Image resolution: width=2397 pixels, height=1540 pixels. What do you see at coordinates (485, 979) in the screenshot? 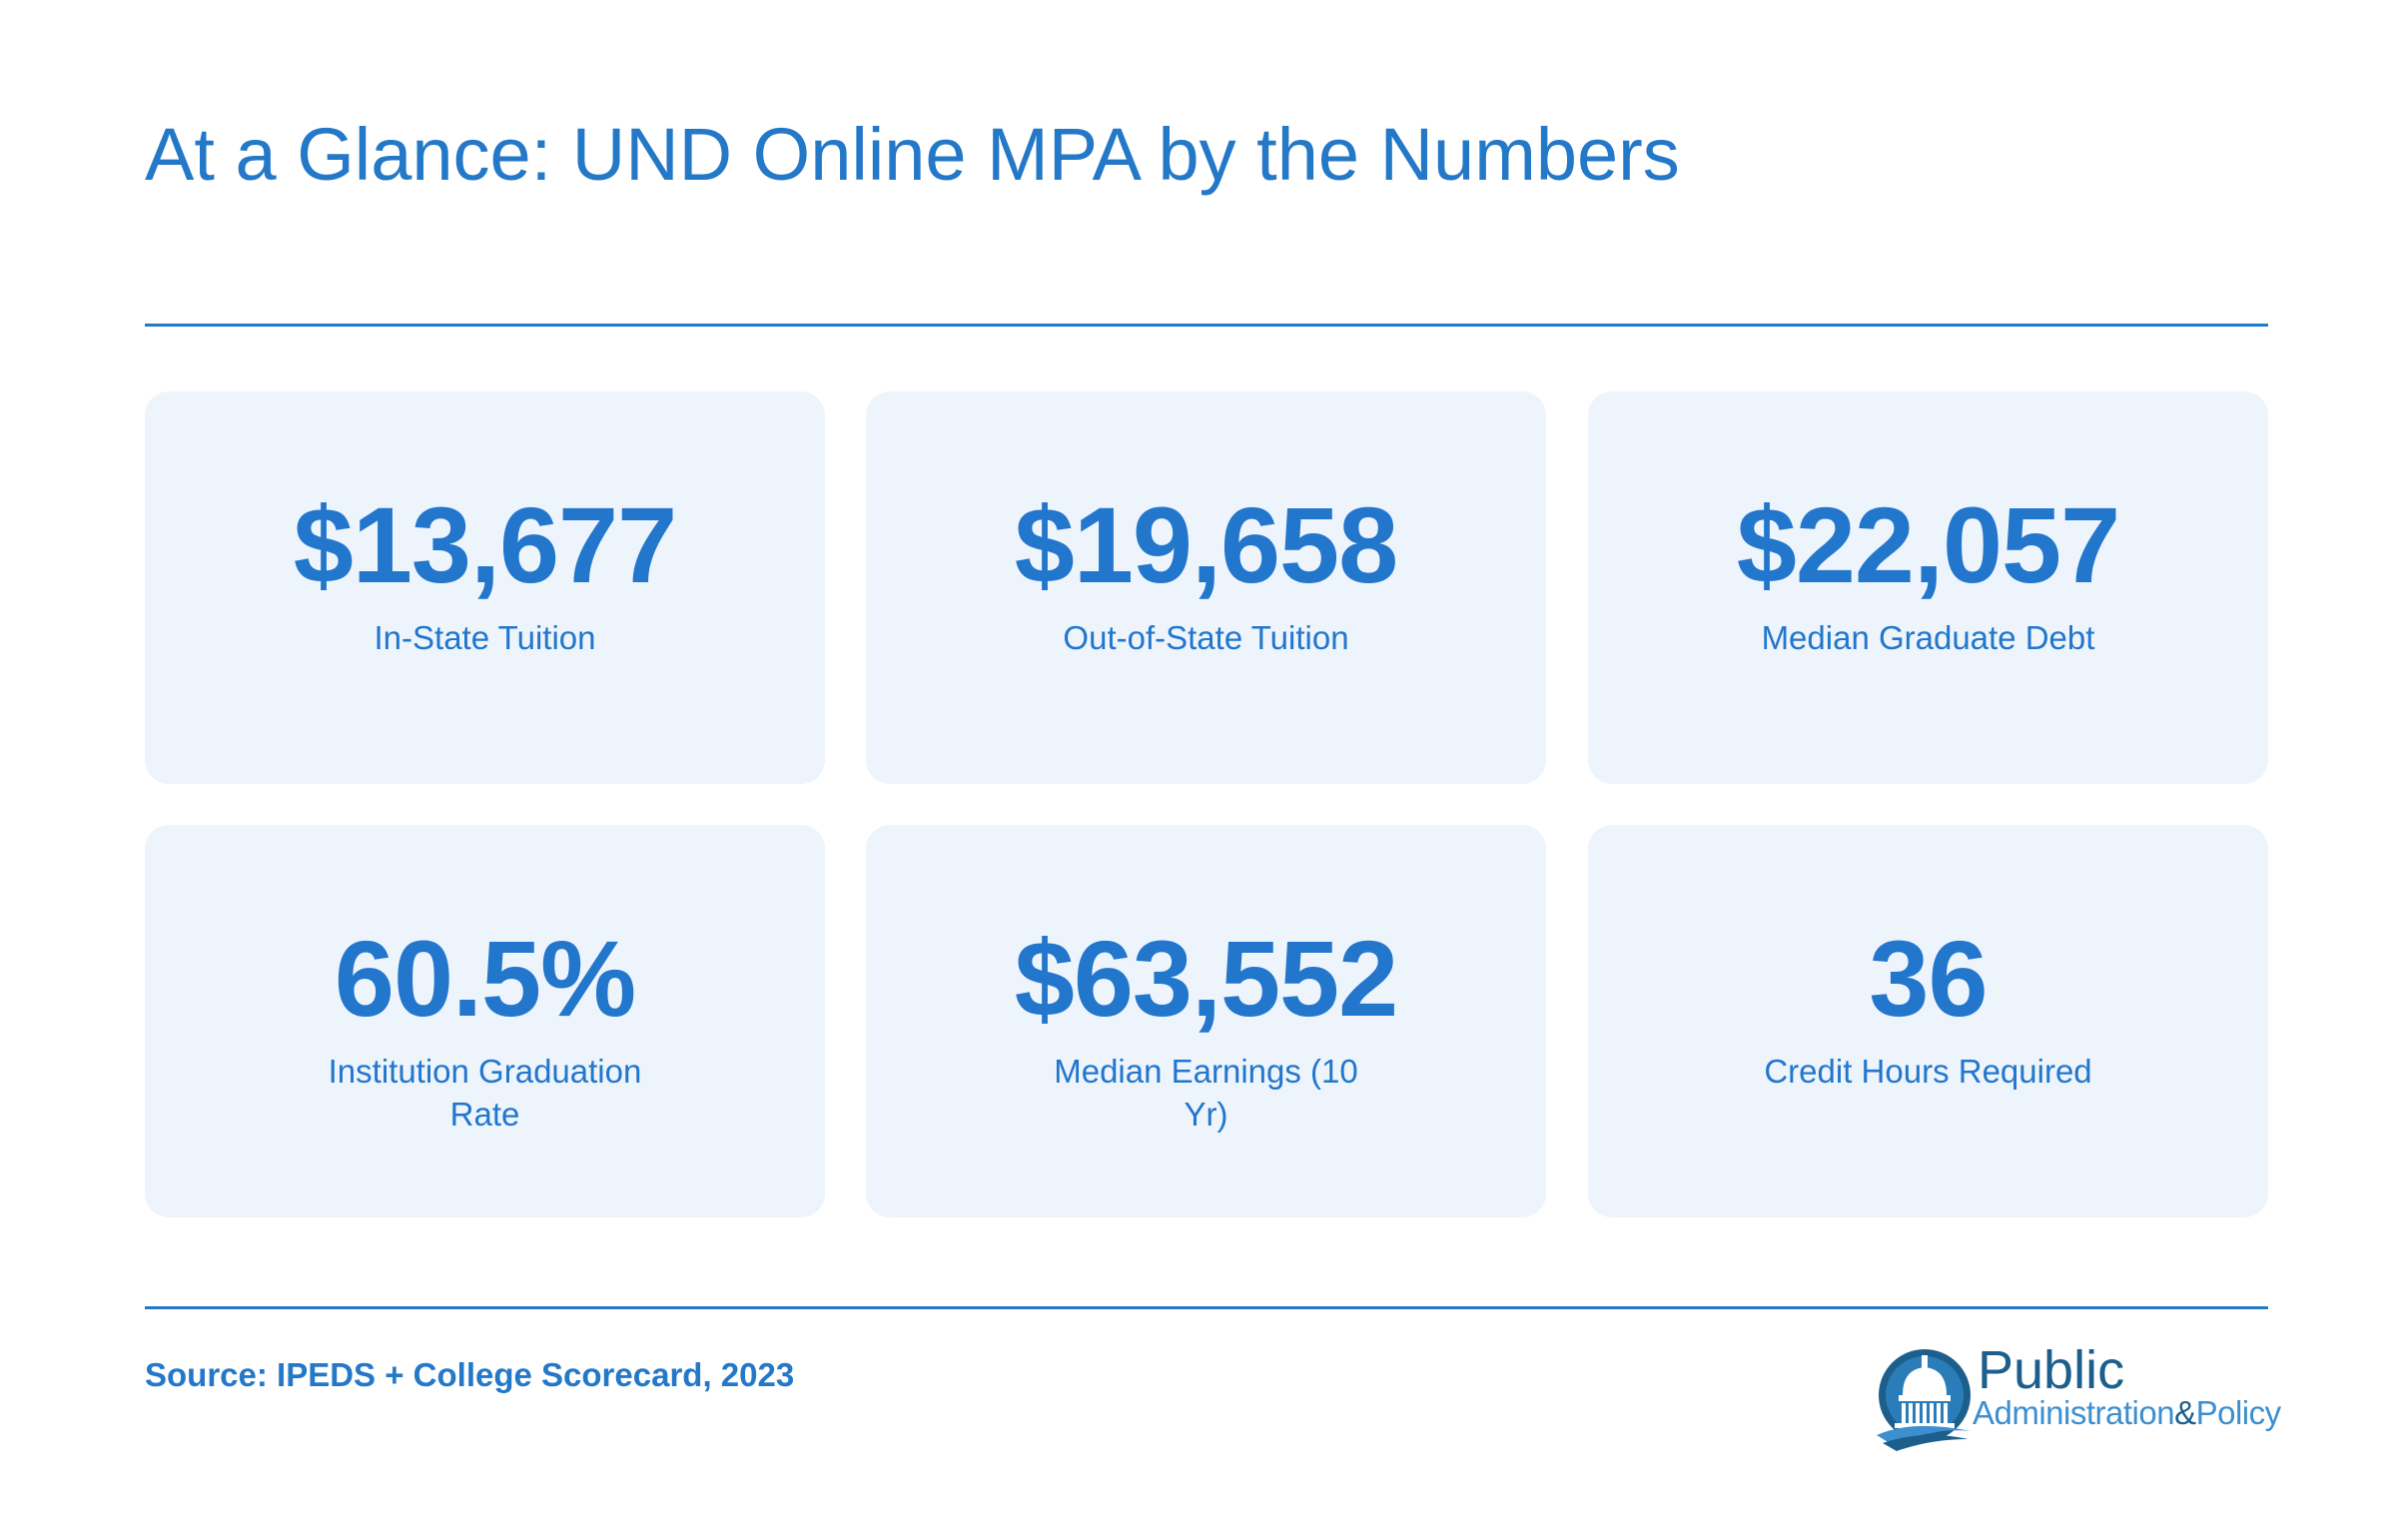
I see `stat-value: 60.5%` at bounding box center [485, 979].